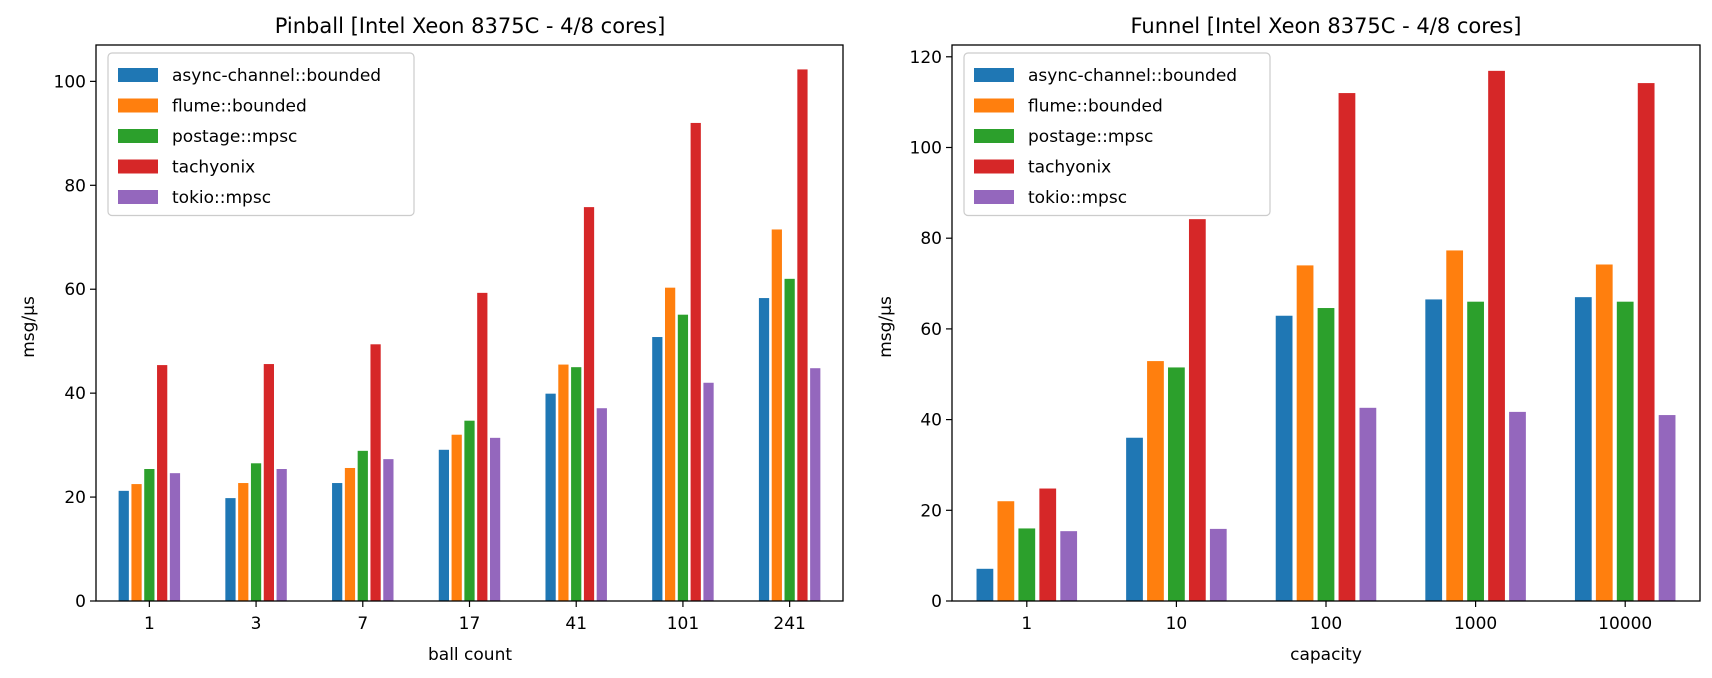  I want to click on x-tick-label: 10, so click(1177, 624).